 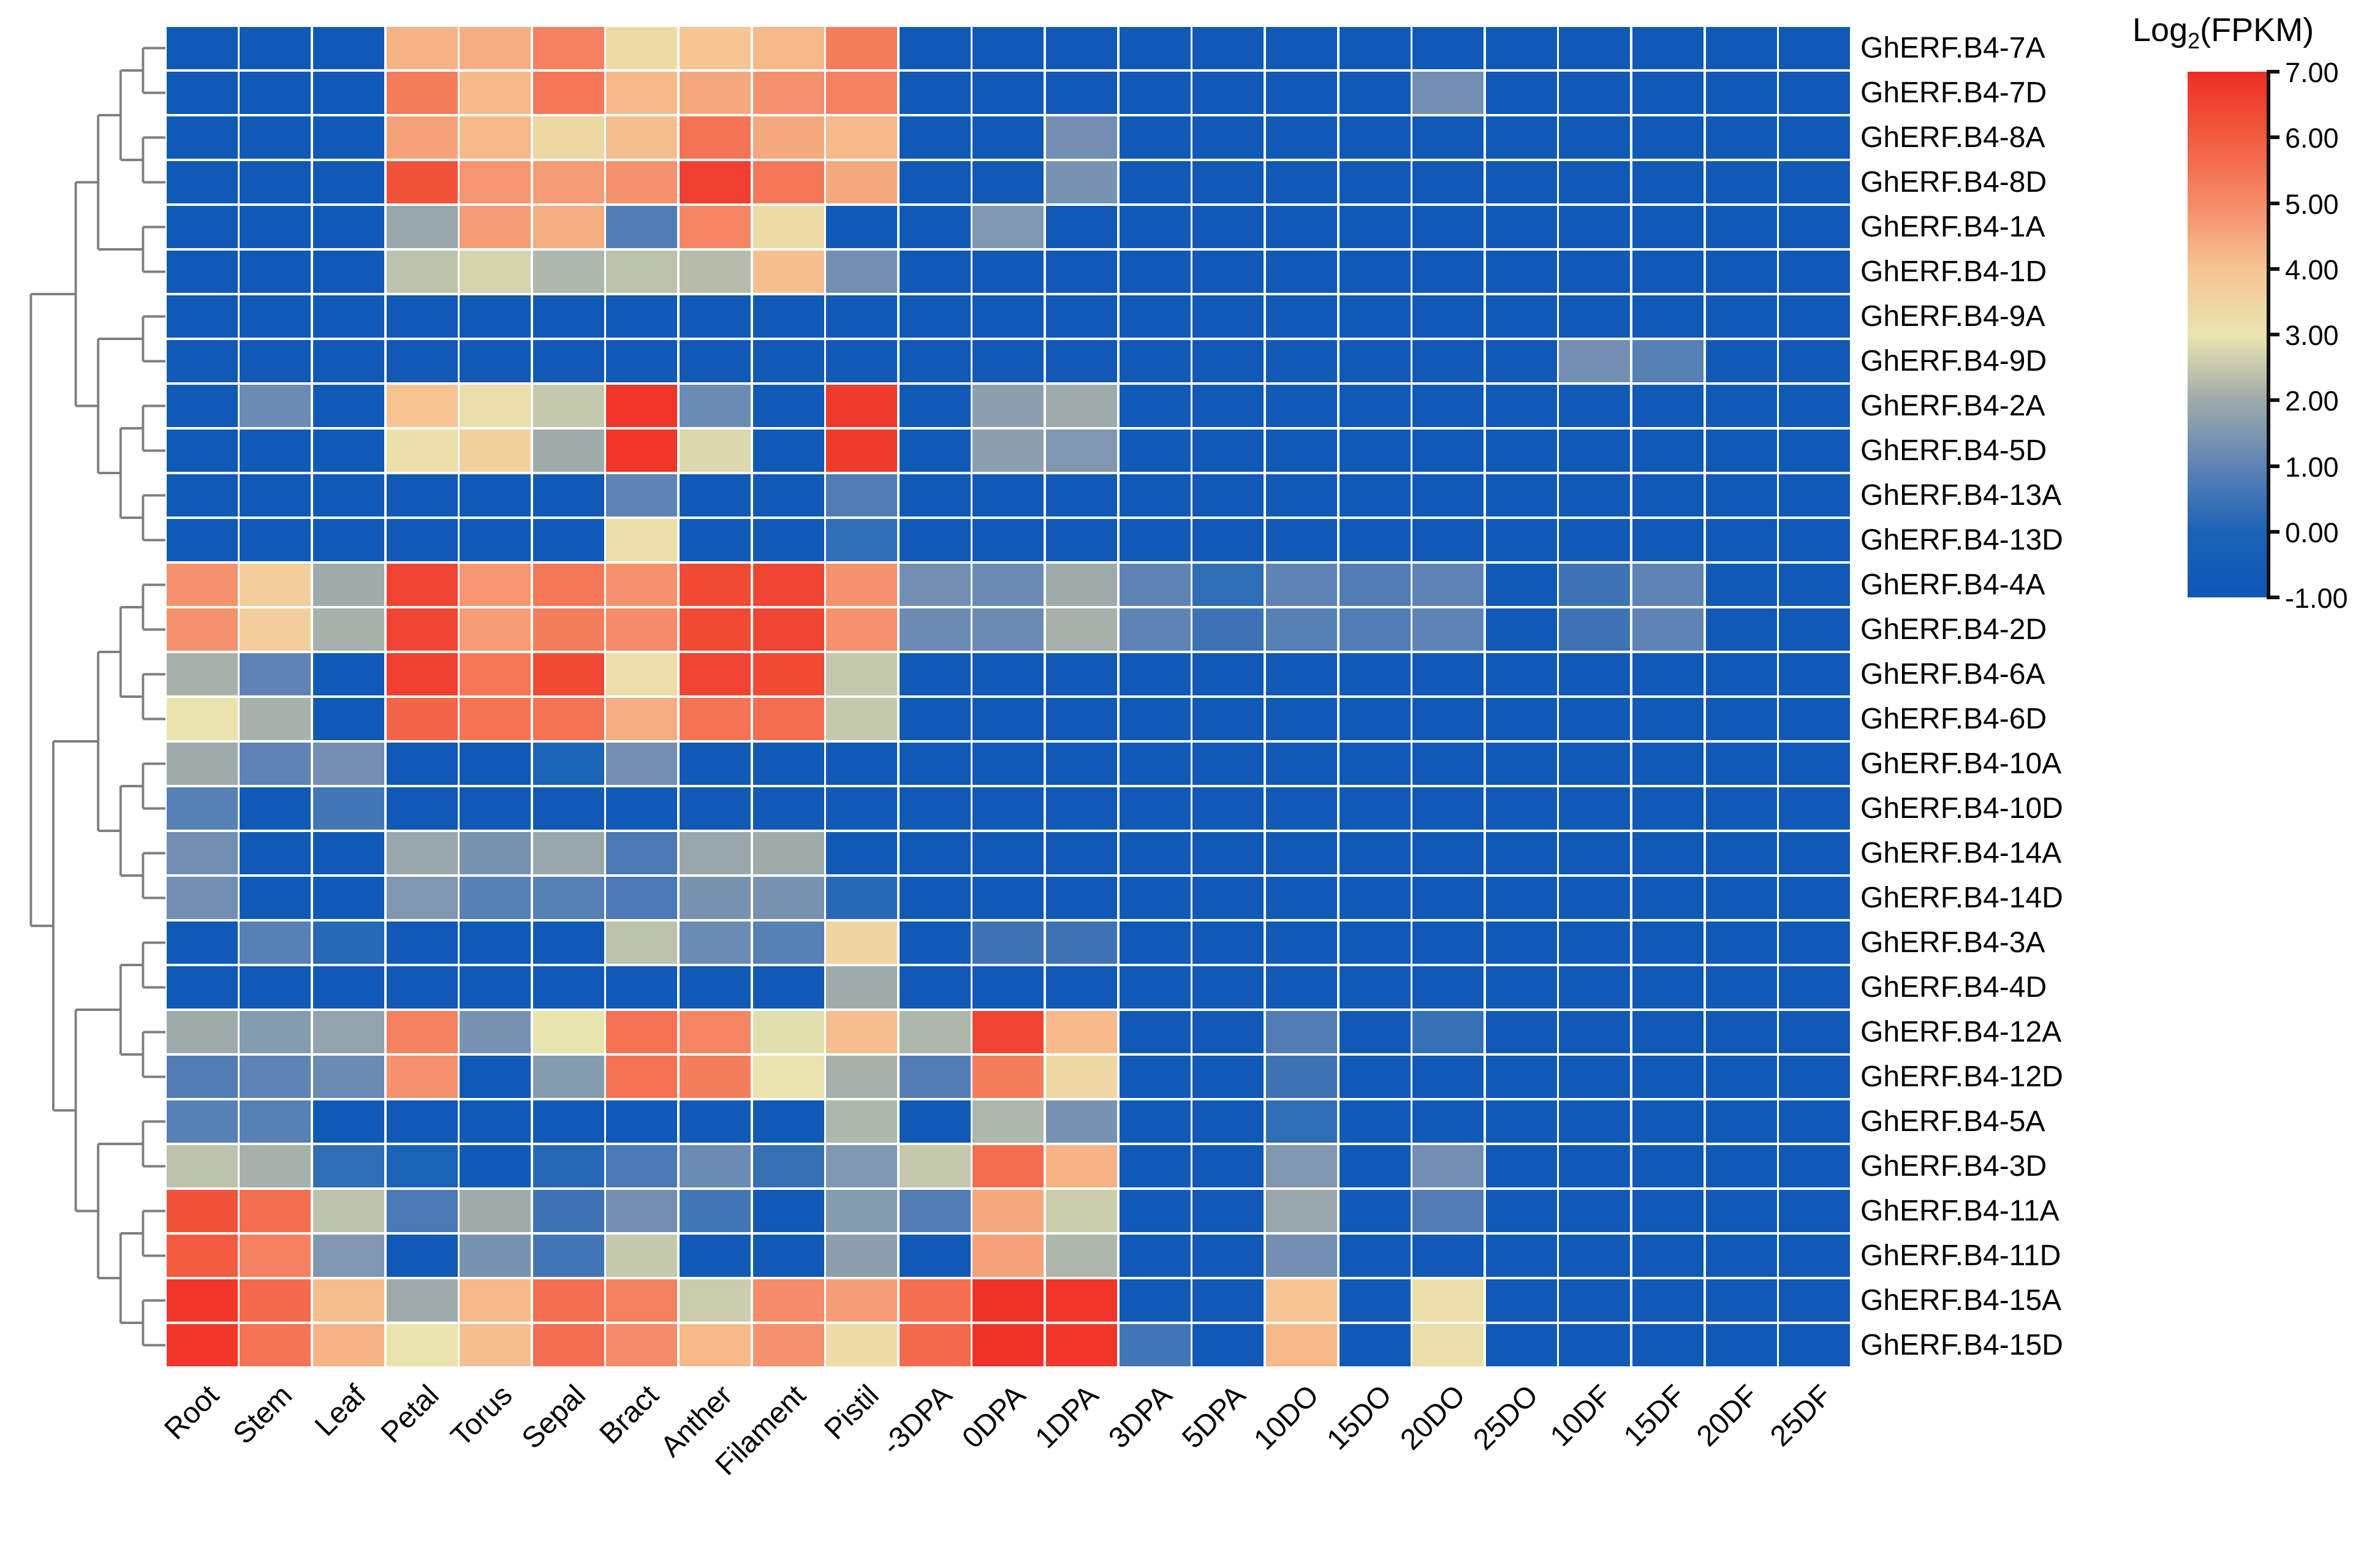 I want to click on column-label: Stem, so click(x=263, y=1415).